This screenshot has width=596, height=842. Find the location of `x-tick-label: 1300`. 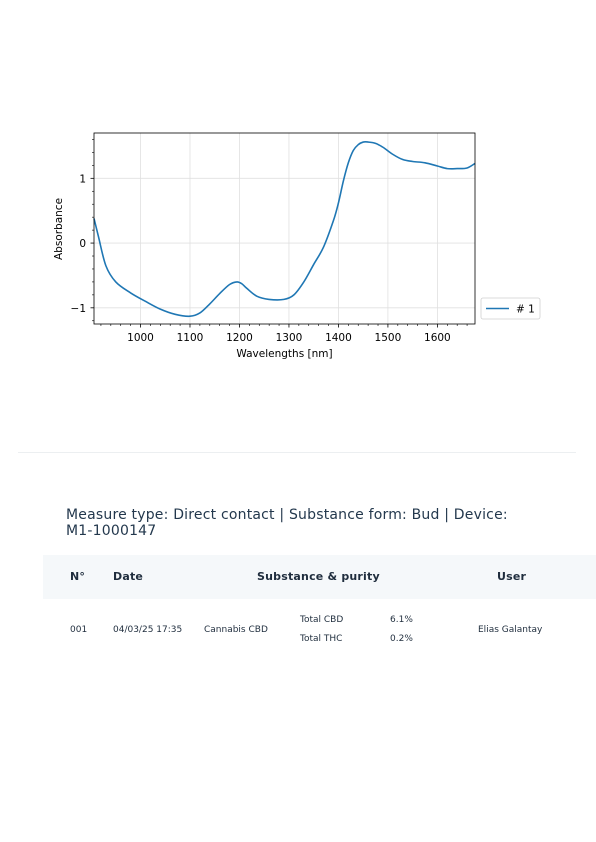

x-tick-label: 1300 is located at coordinates (289, 338).